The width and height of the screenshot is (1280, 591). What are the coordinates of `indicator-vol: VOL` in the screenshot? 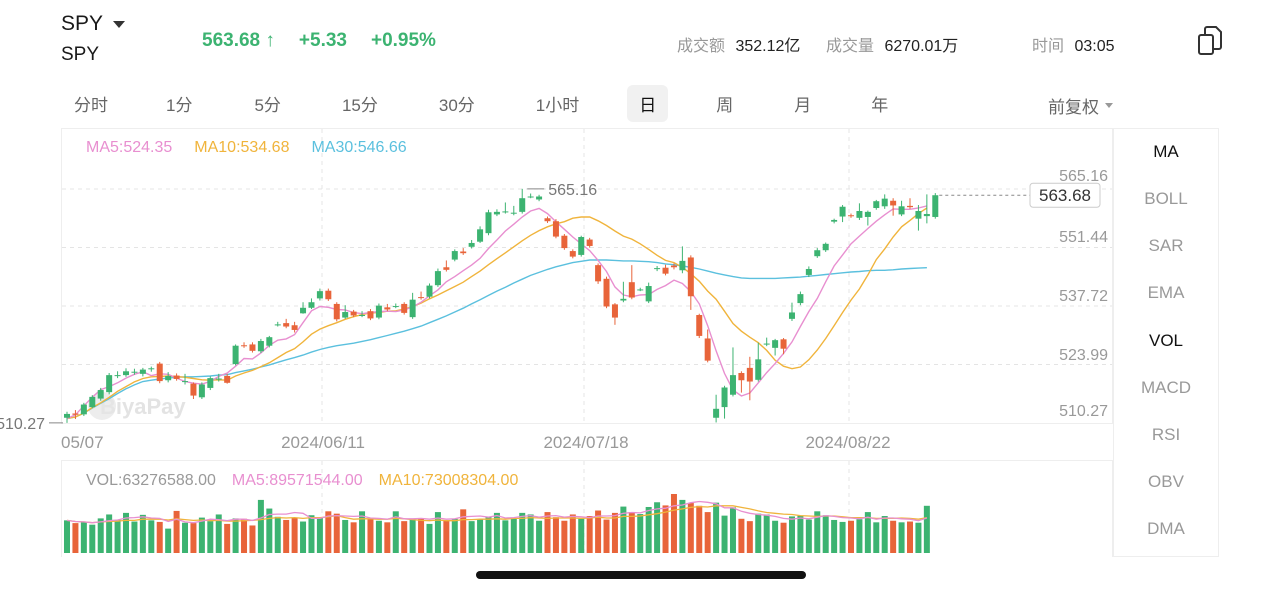 It's located at (1166, 340).